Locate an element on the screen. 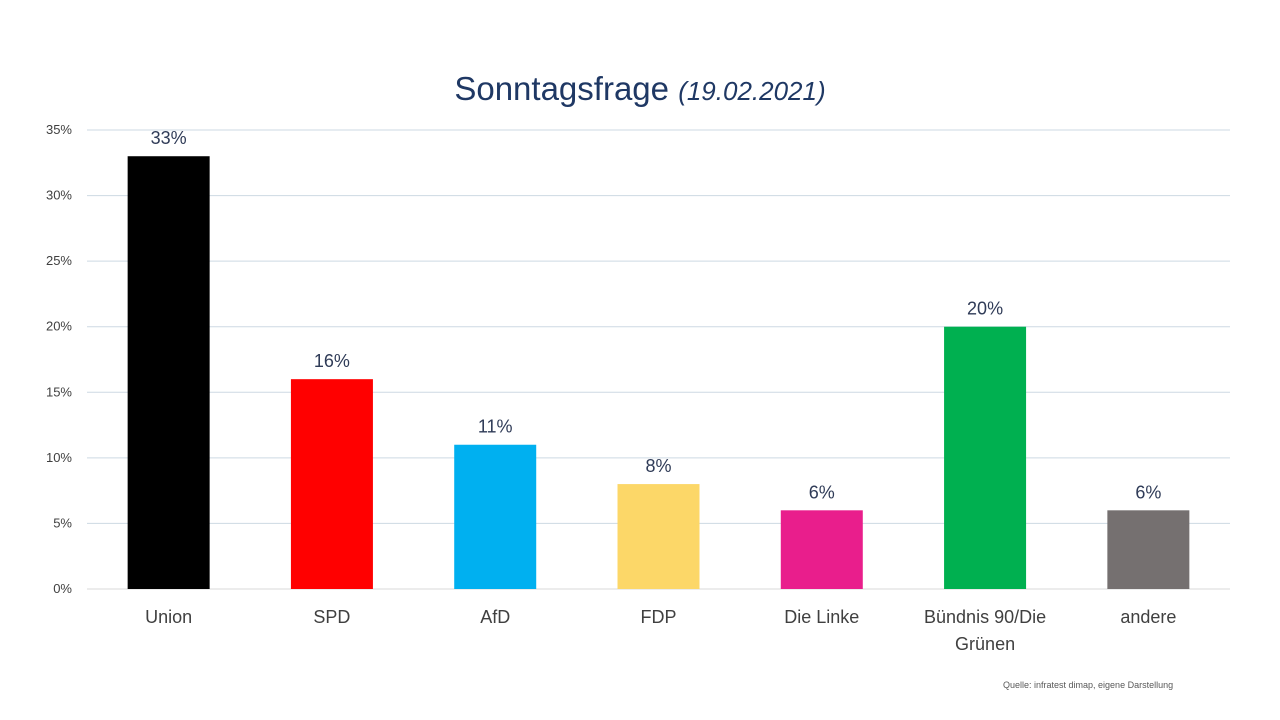 This screenshot has height=720, width=1280. y-tick-label: 5% is located at coordinates (62, 522).